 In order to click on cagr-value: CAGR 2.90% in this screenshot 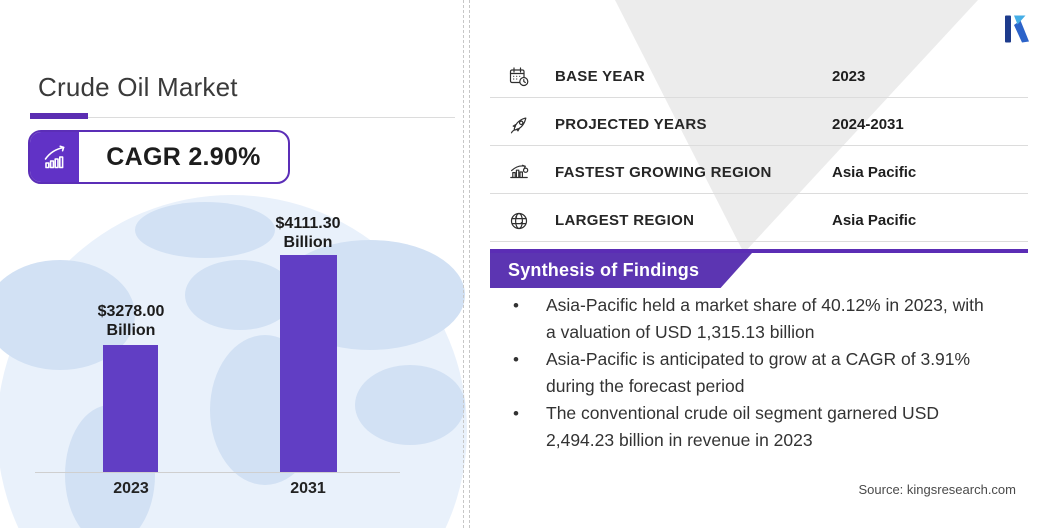, I will do `click(183, 156)`.